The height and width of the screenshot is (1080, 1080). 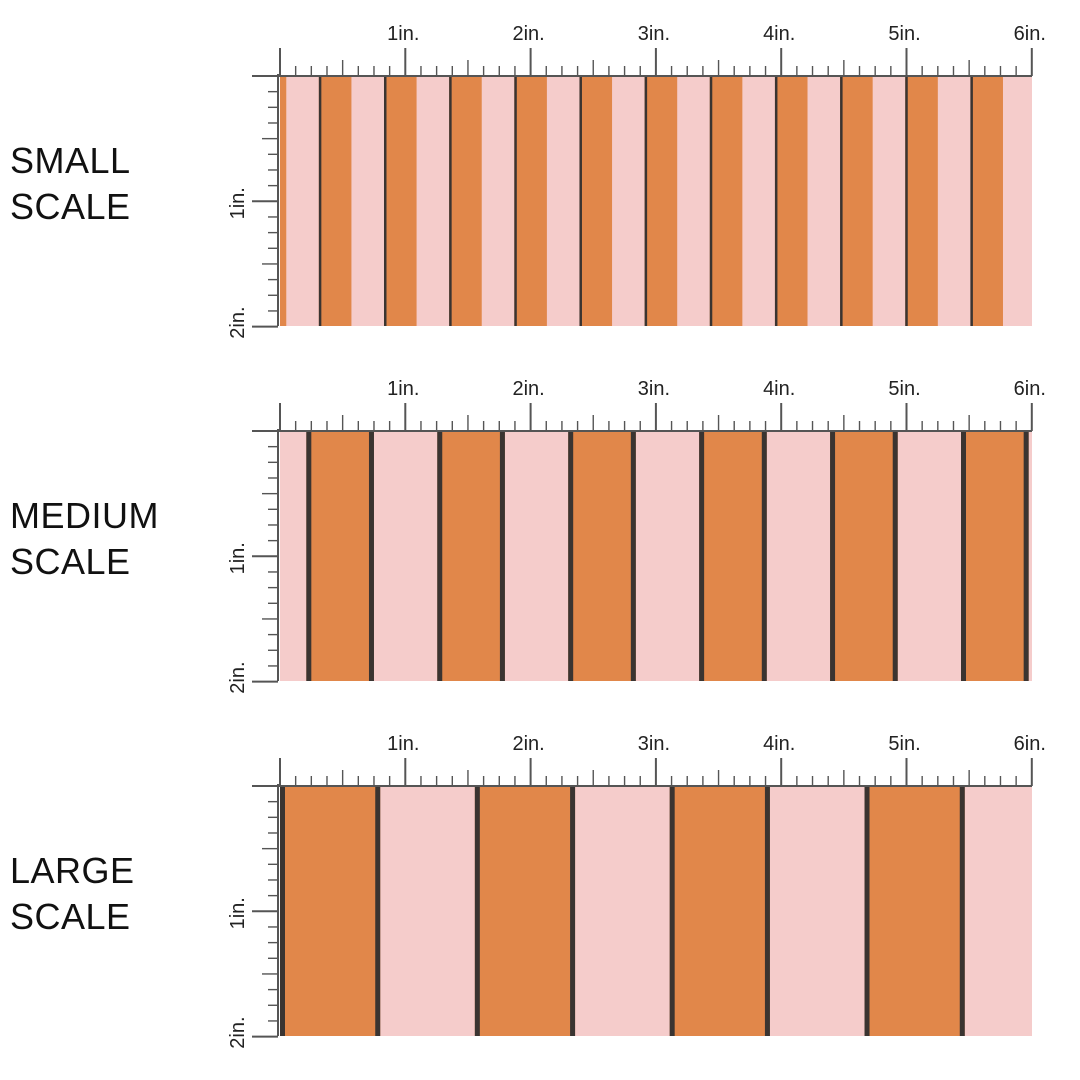 I want to click on scale-label-line1: SMALL, so click(x=70, y=160).